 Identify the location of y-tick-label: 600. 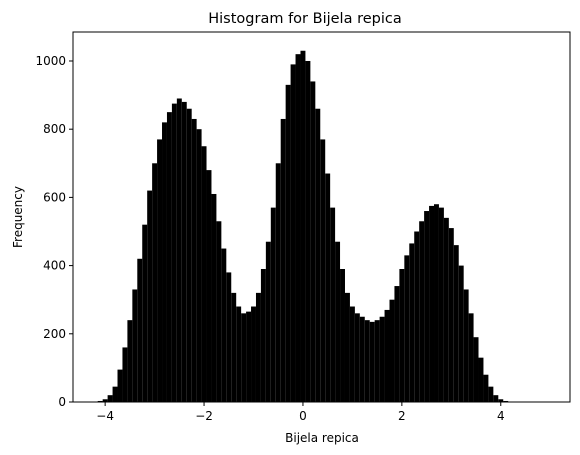
(54, 197).